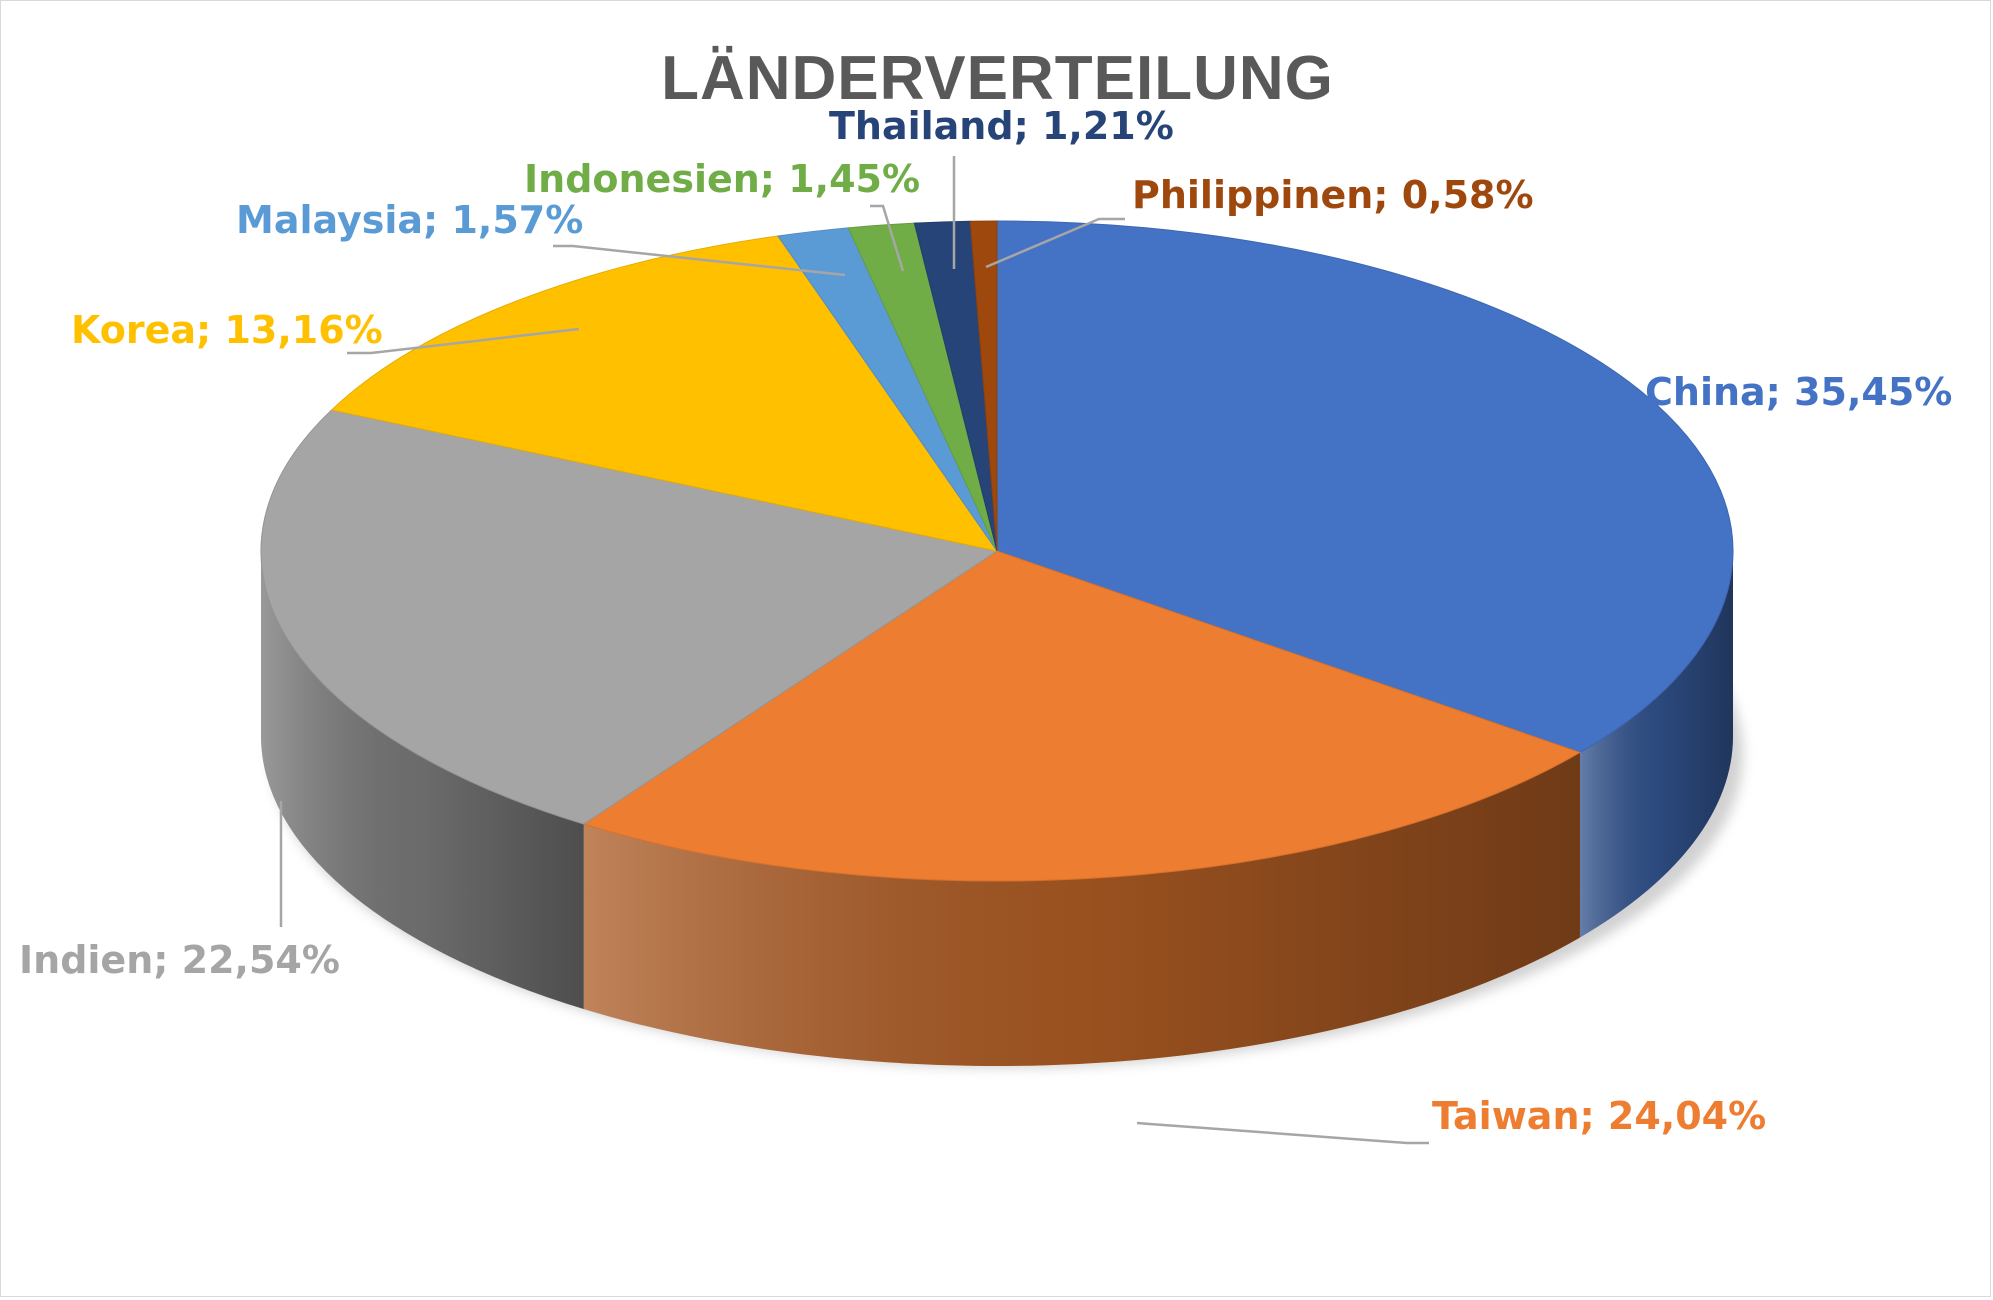  I want to click on data-label-thailand: Thailand; 1,21%, so click(1001, 126).